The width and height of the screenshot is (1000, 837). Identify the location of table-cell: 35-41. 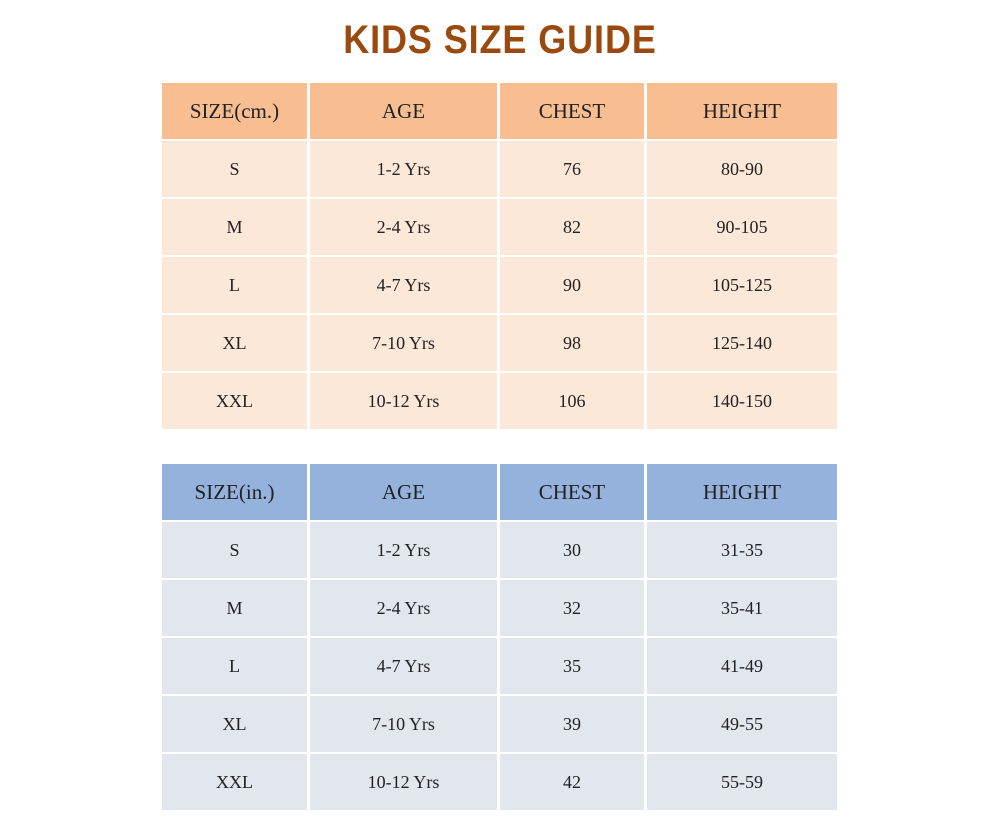
(742, 608).